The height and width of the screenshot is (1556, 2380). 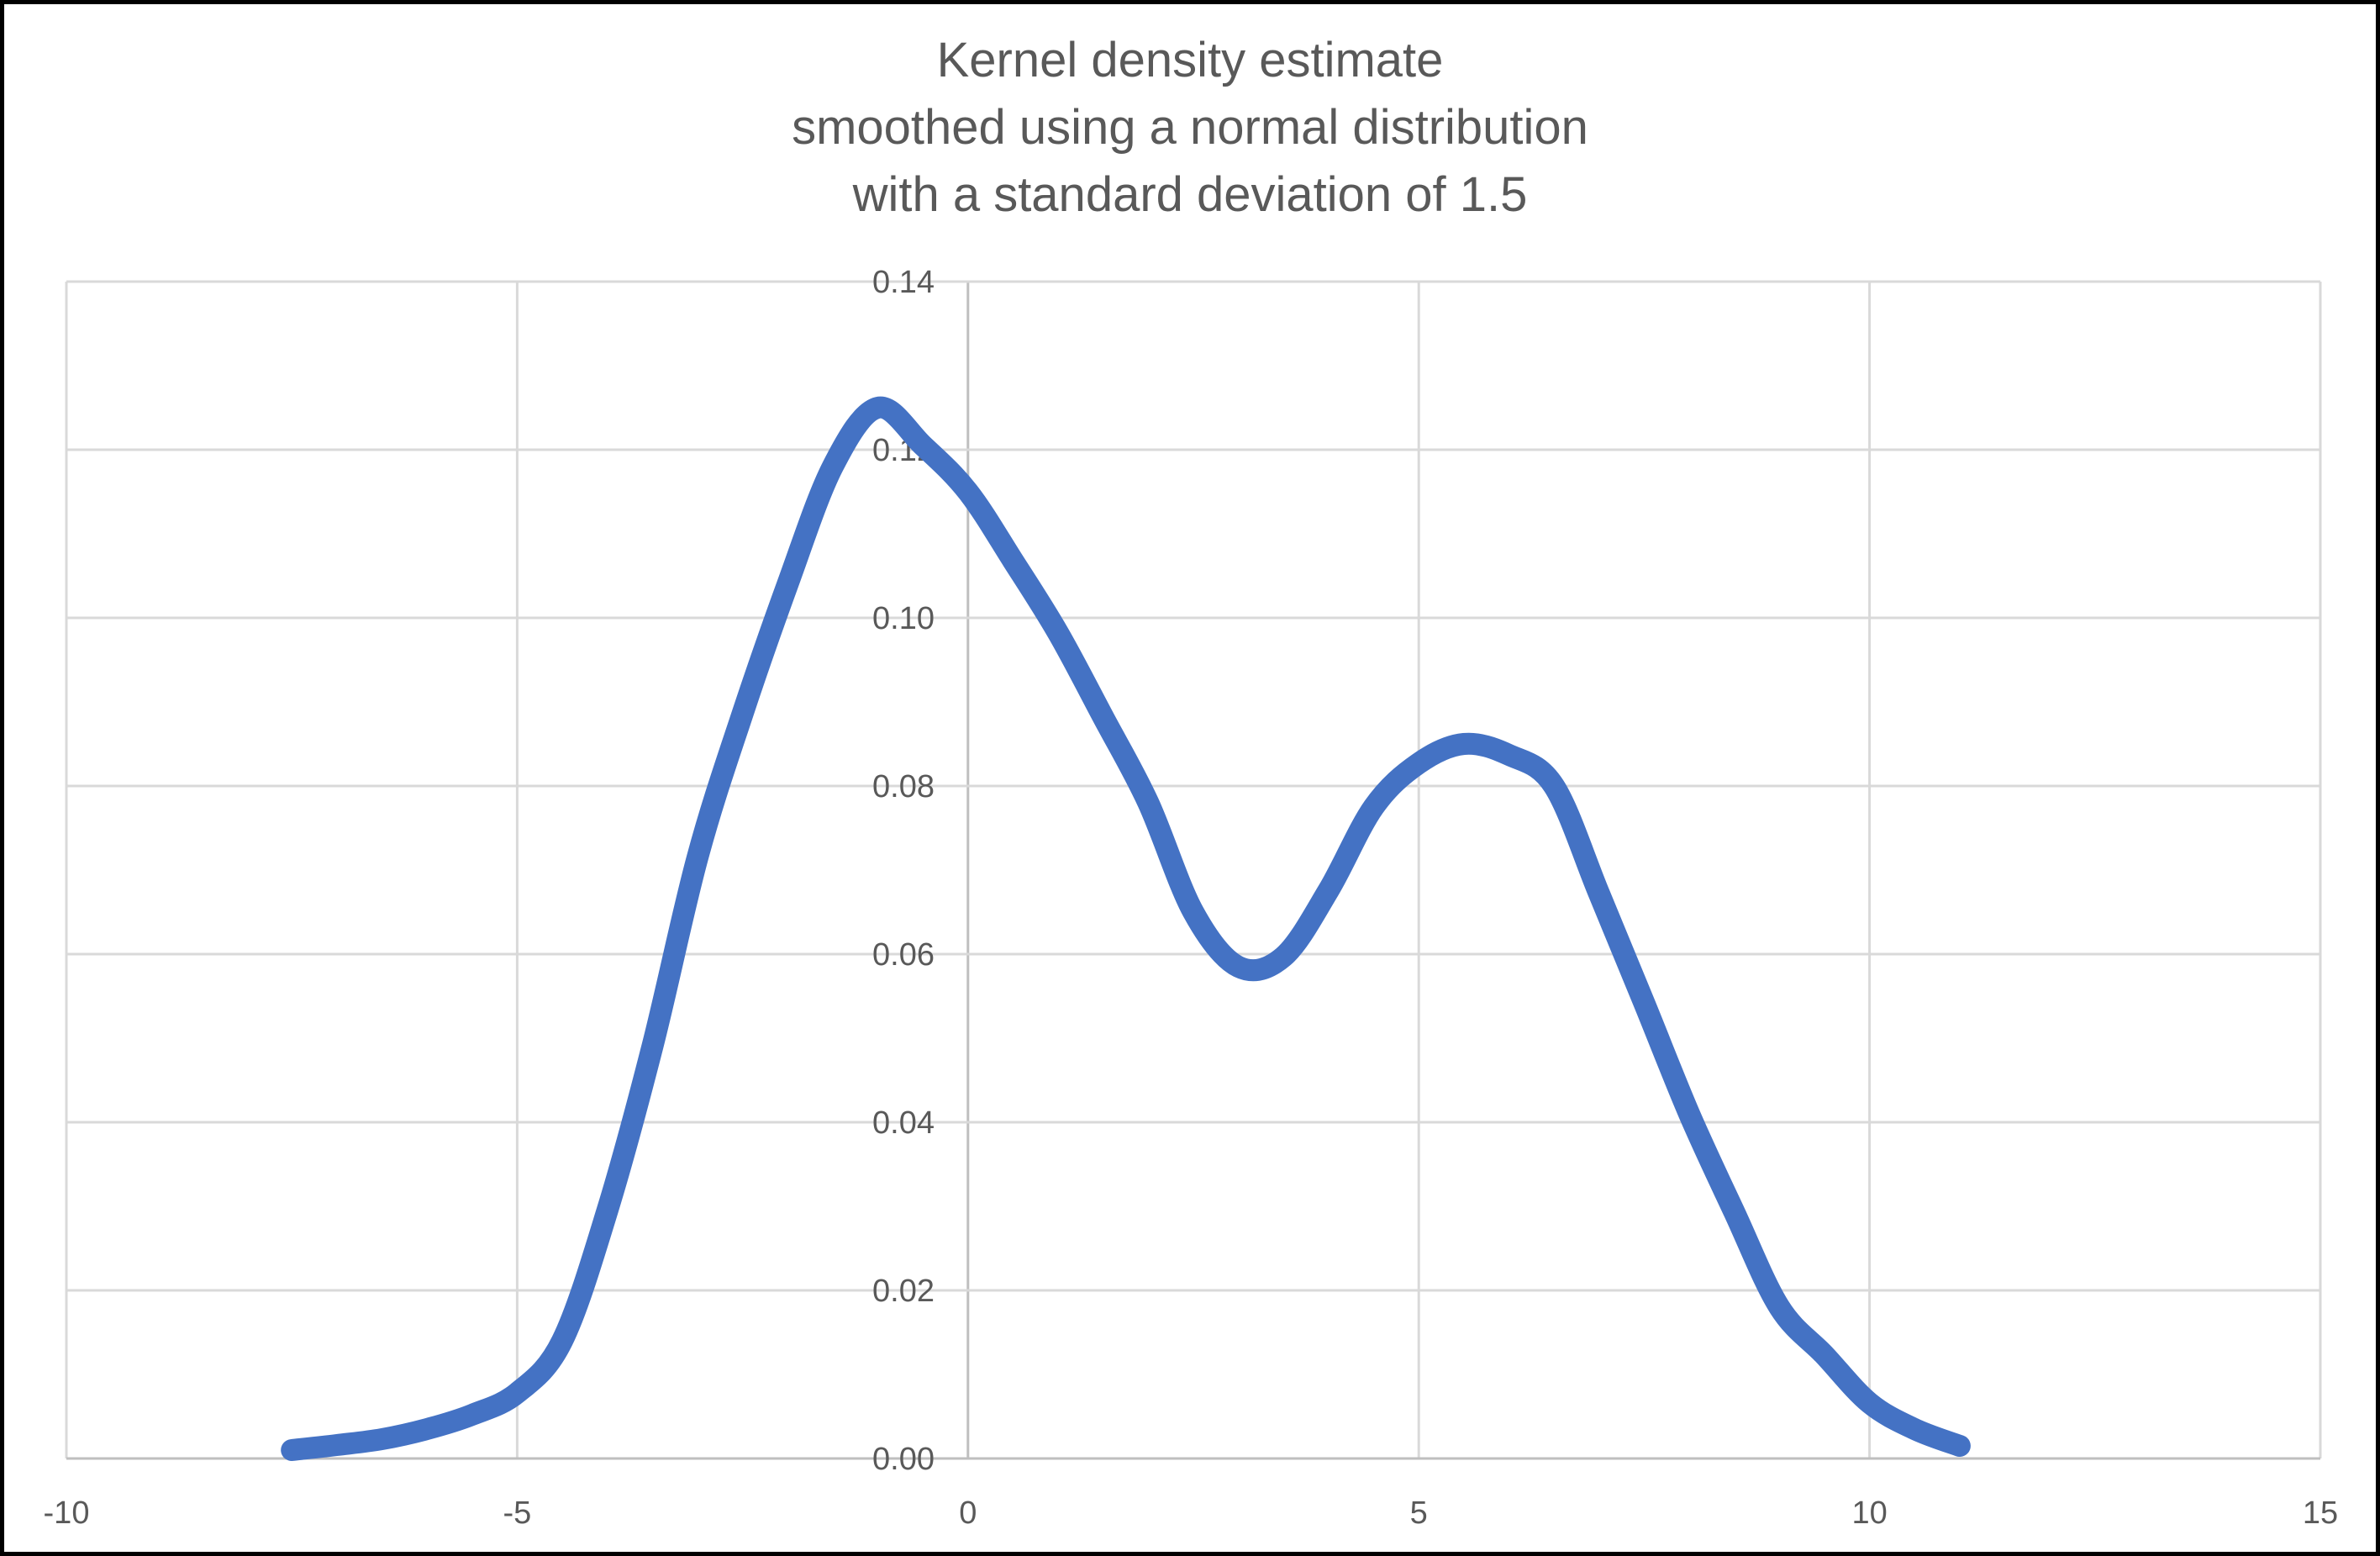 What do you see at coordinates (968, 1513) in the screenshot?
I see `x-axis-tick-label: 0` at bounding box center [968, 1513].